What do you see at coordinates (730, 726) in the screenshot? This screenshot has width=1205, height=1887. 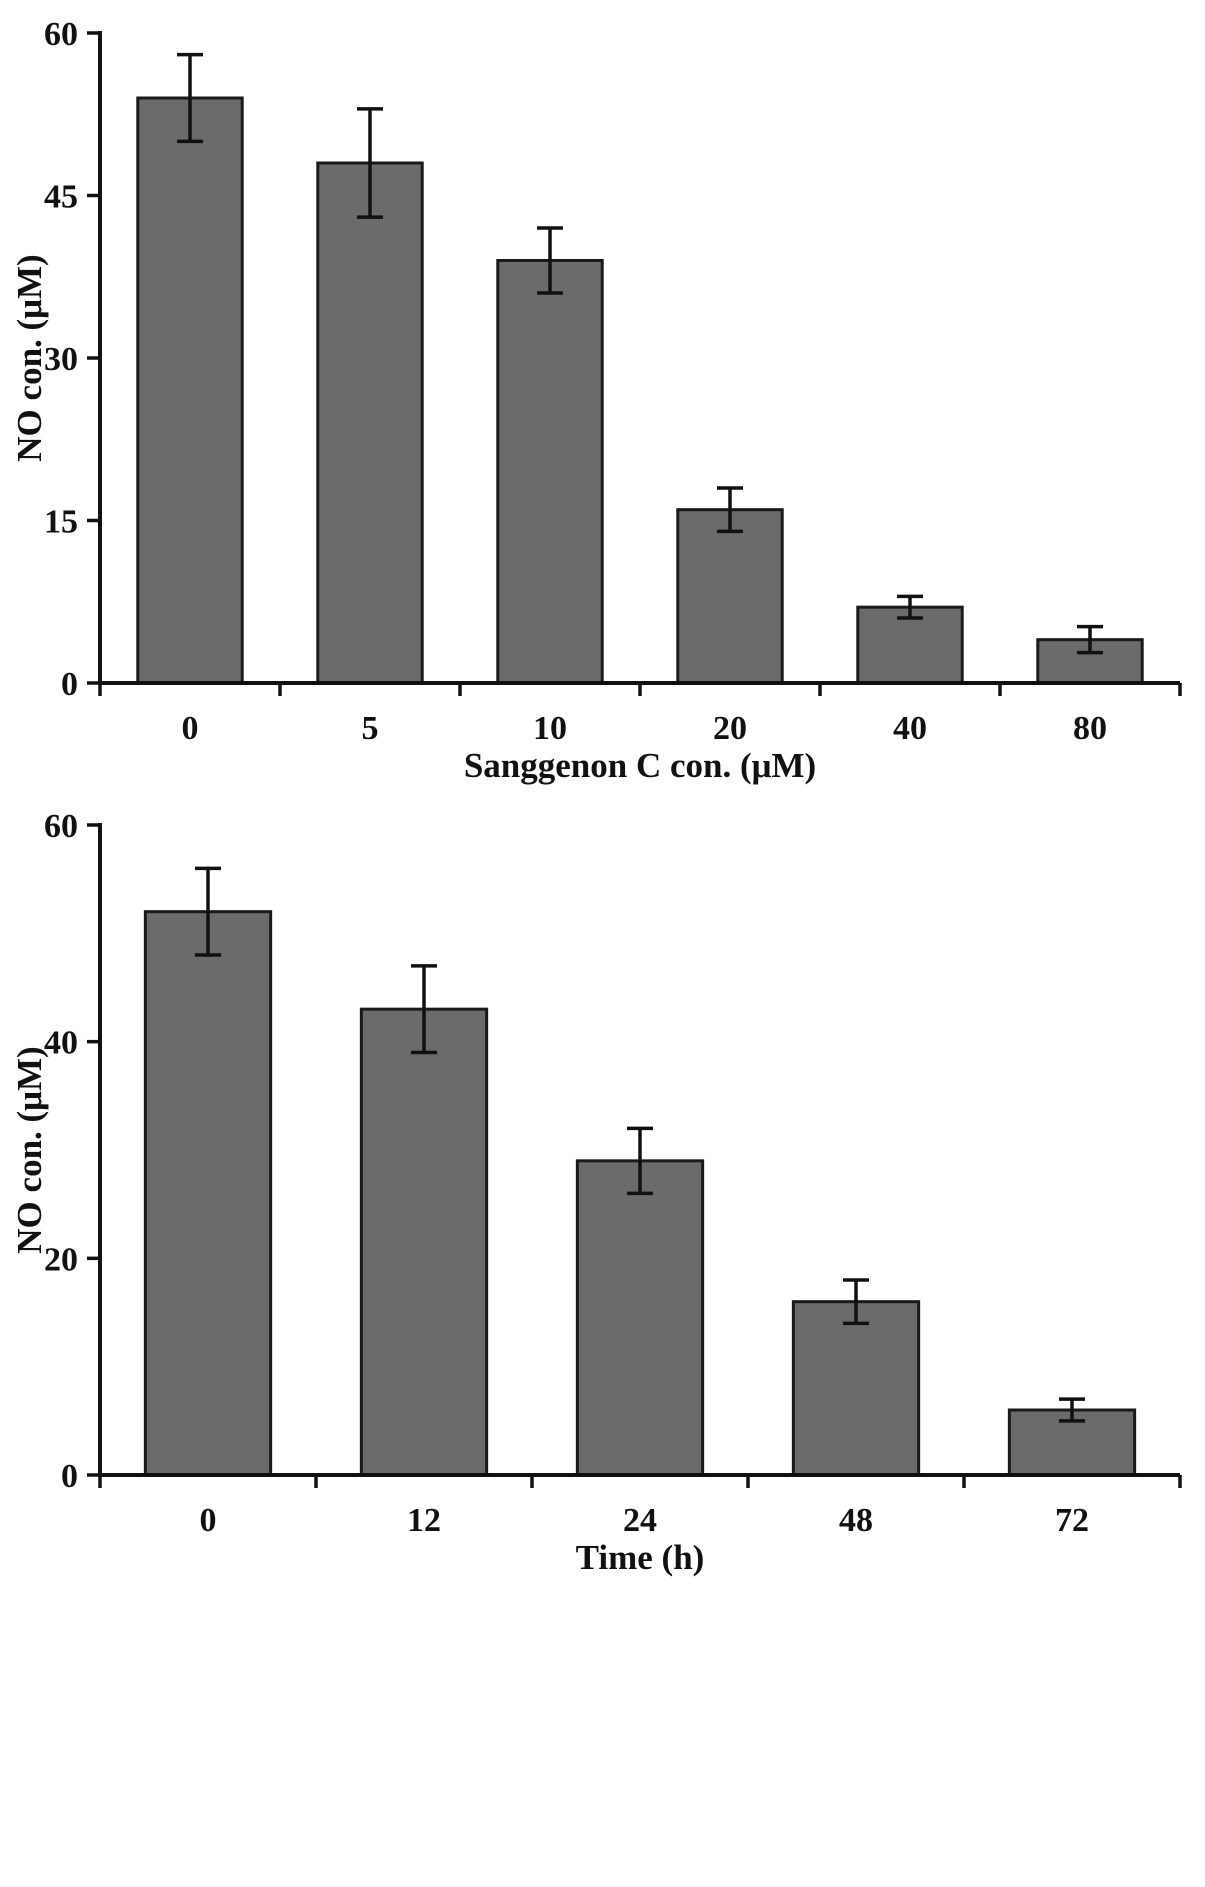 I see `x-category-label: 20` at bounding box center [730, 726].